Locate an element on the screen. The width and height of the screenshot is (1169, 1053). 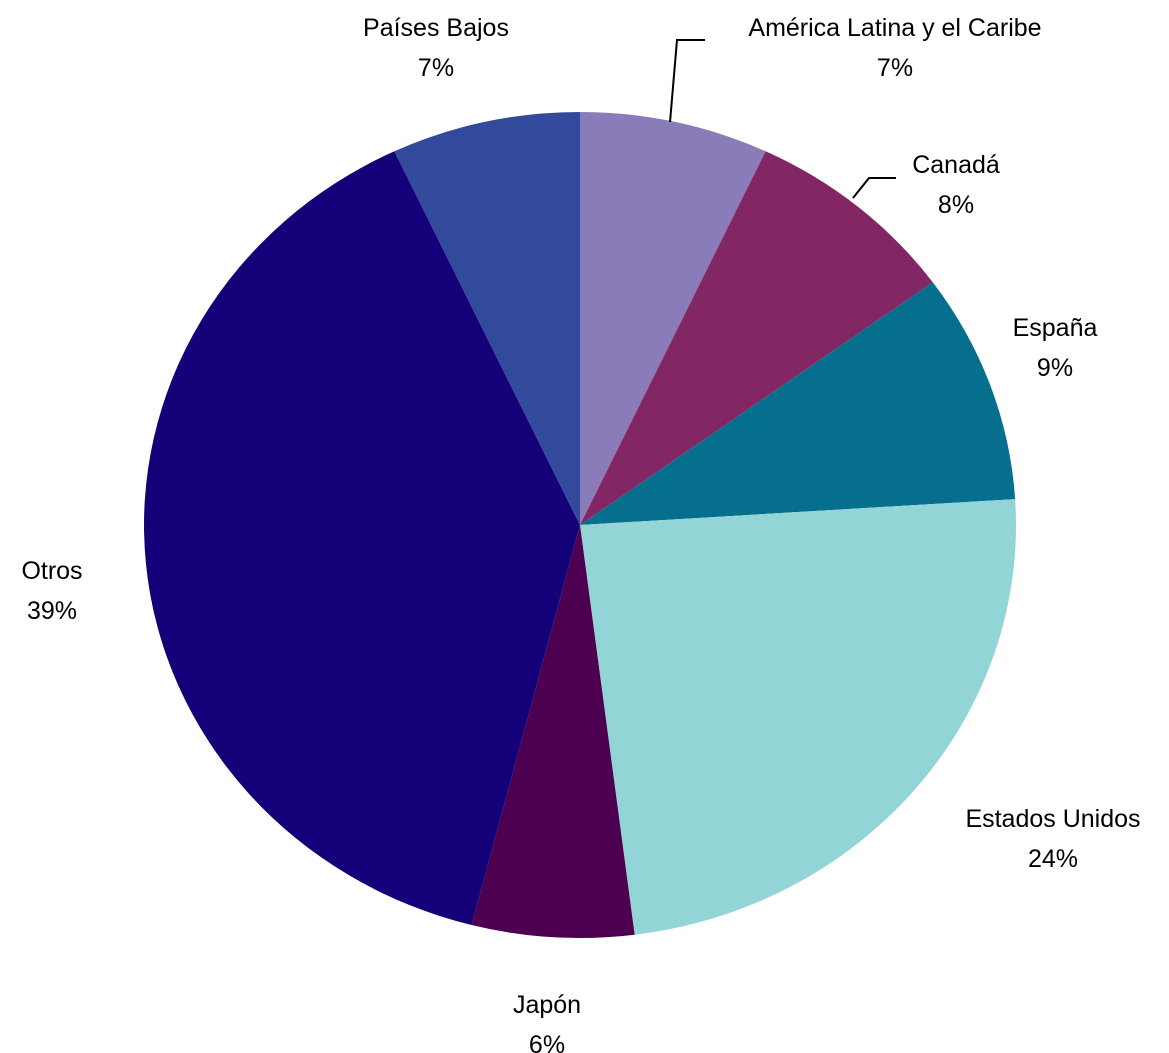
slice-label-name: Países Bajos is located at coordinates (436, 28).